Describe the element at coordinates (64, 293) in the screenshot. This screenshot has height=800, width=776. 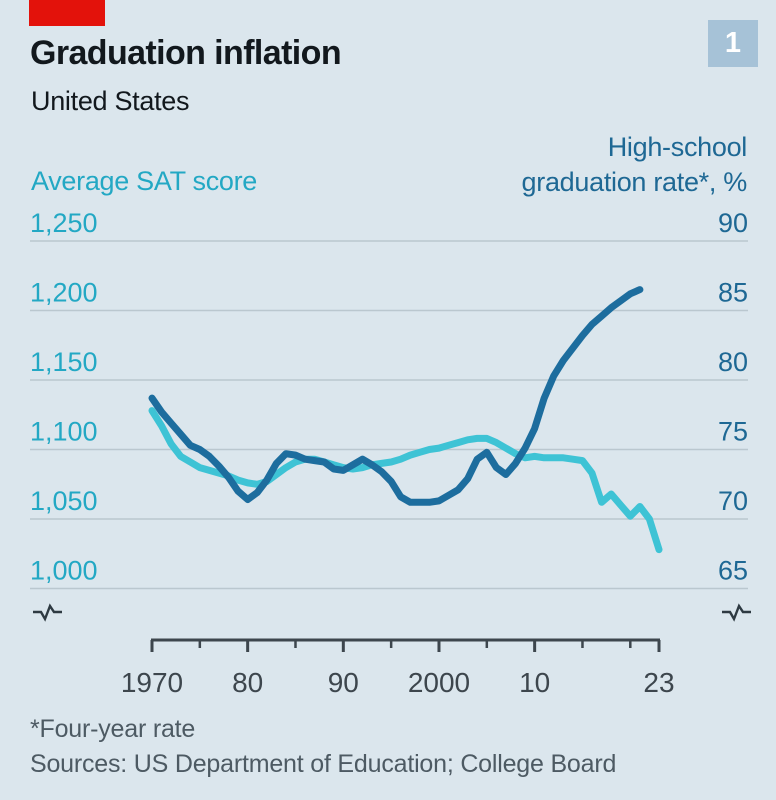
I see `left-axis-tick-label: 1,200` at that location.